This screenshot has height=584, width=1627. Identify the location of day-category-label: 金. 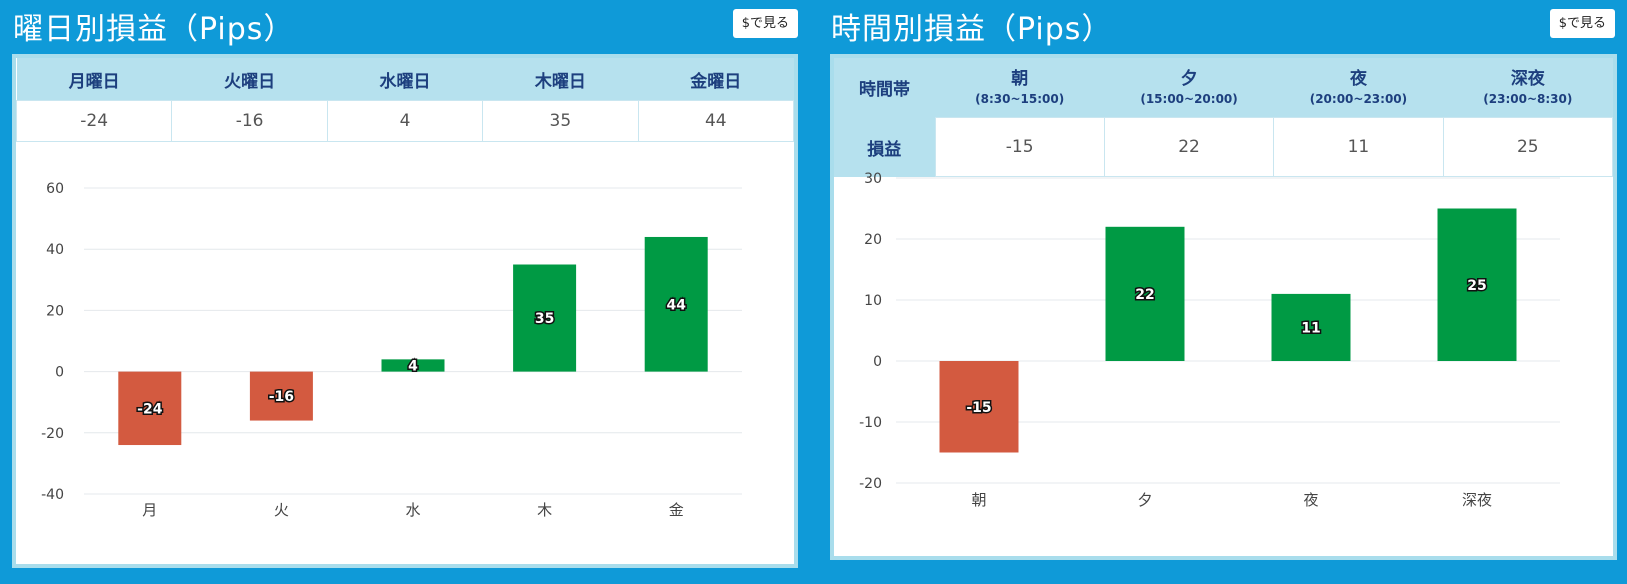
(676, 510).